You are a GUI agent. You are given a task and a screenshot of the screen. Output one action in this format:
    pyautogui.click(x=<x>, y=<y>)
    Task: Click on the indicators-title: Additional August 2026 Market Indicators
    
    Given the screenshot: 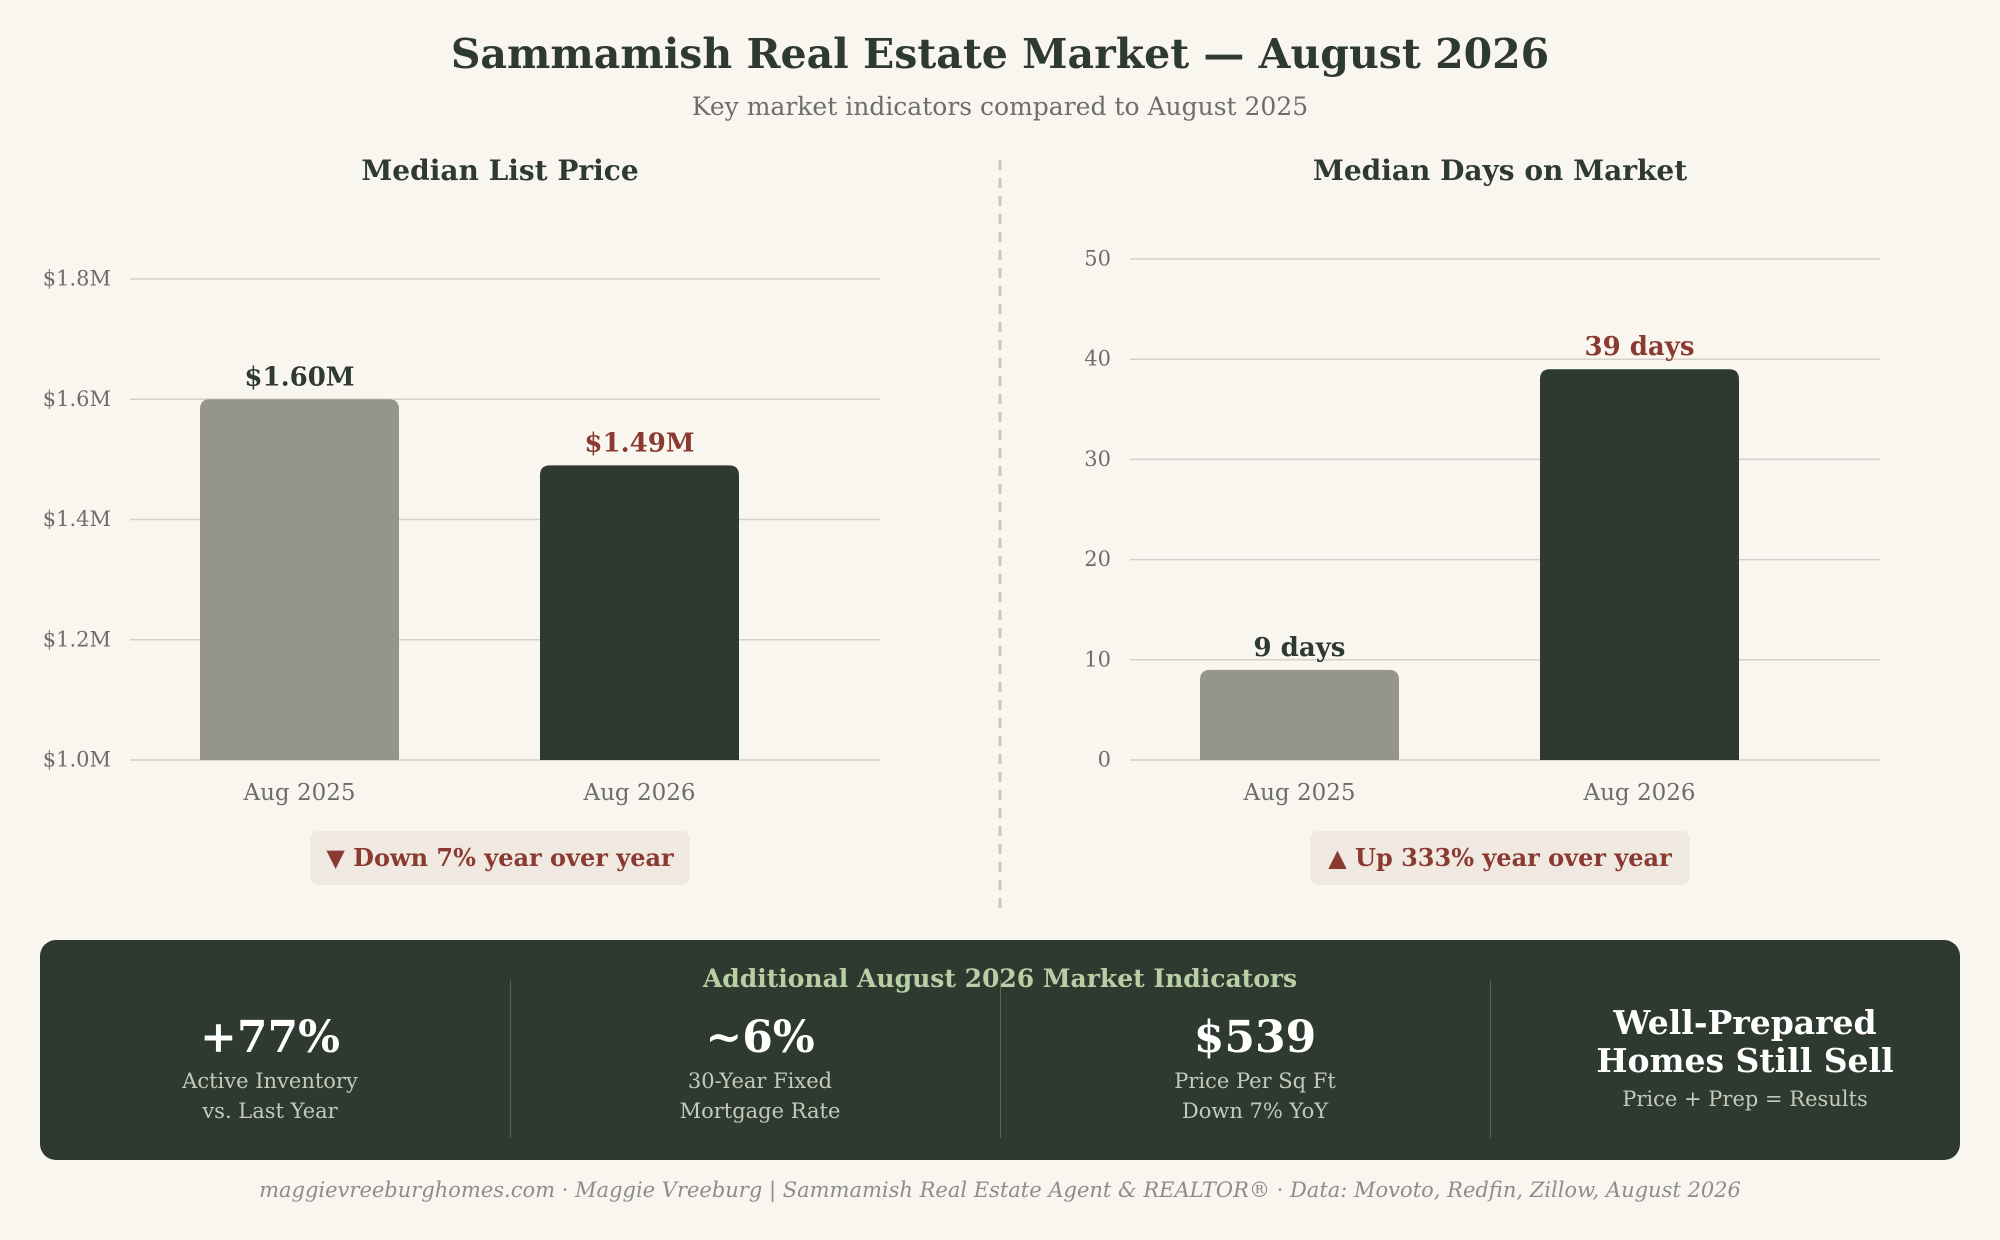 What is the action you would take?
    pyautogui.click(x=1000, y=978)
    